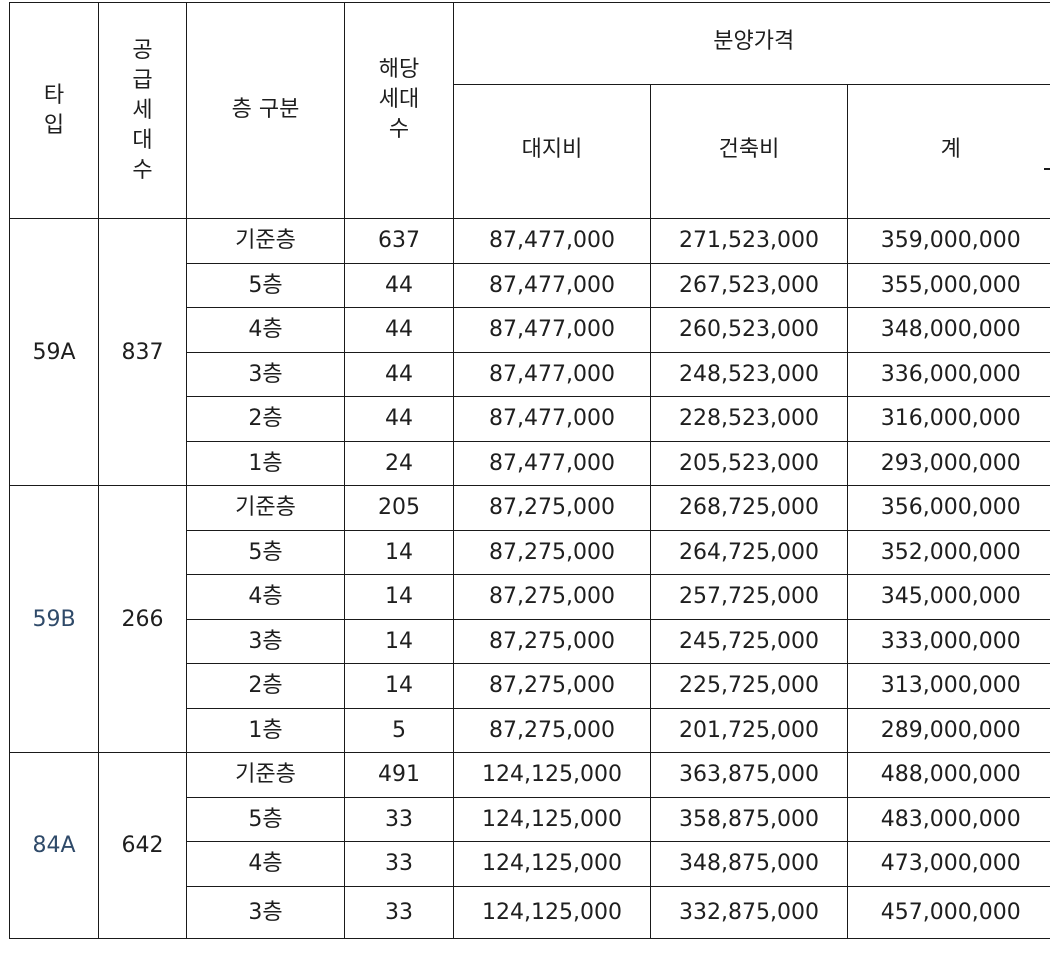 Image resolution: width=1050 pixels, height=964 pixels. I want to click on cell-total: 352,000,000, so click(948, 552).